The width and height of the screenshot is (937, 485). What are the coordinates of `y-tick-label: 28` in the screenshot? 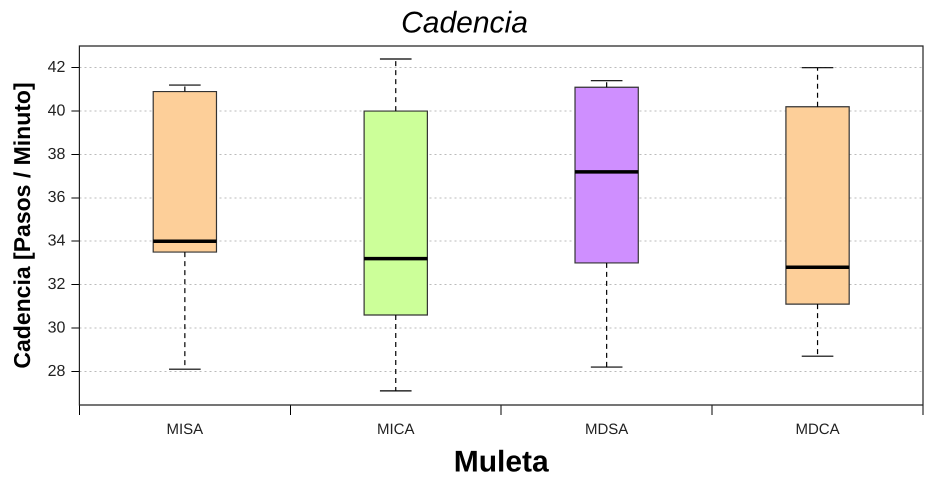 It's located at (57, 371).